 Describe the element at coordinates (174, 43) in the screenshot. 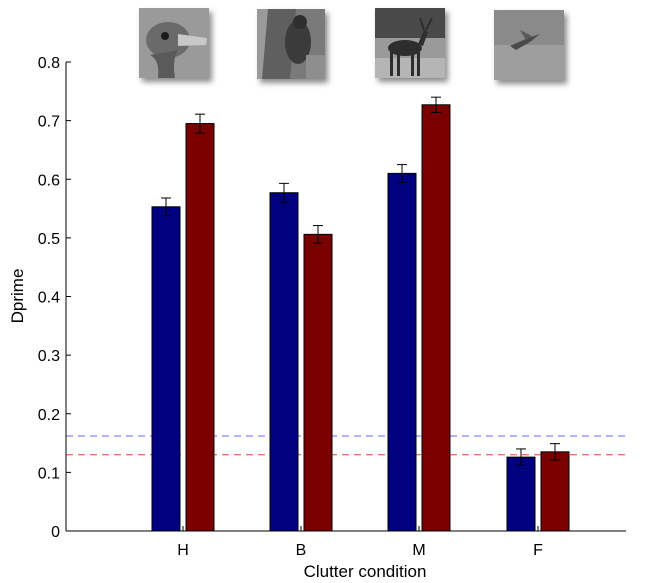

I see `ostrich-head-photo` at that location.